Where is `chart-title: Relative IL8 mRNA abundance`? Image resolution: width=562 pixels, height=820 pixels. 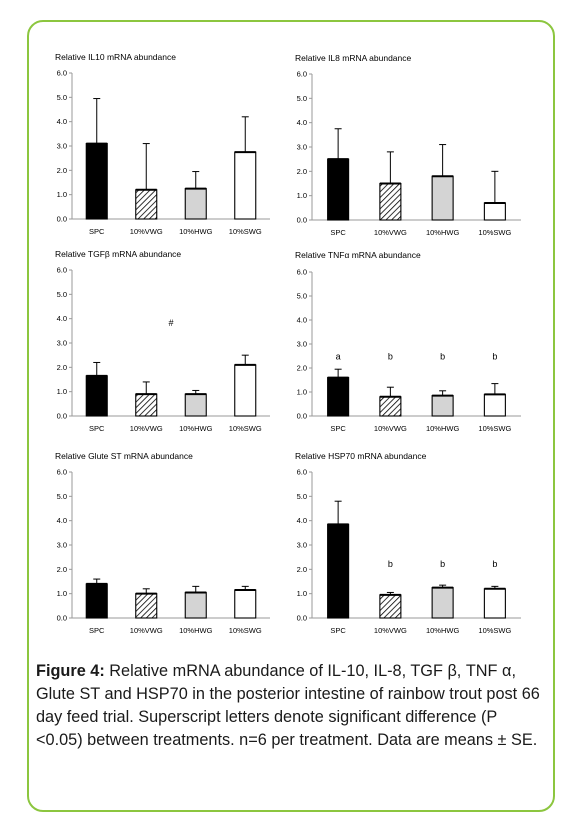 chart-title: Relative IL8 mRNA abundance is located at coordinates (353, 58).